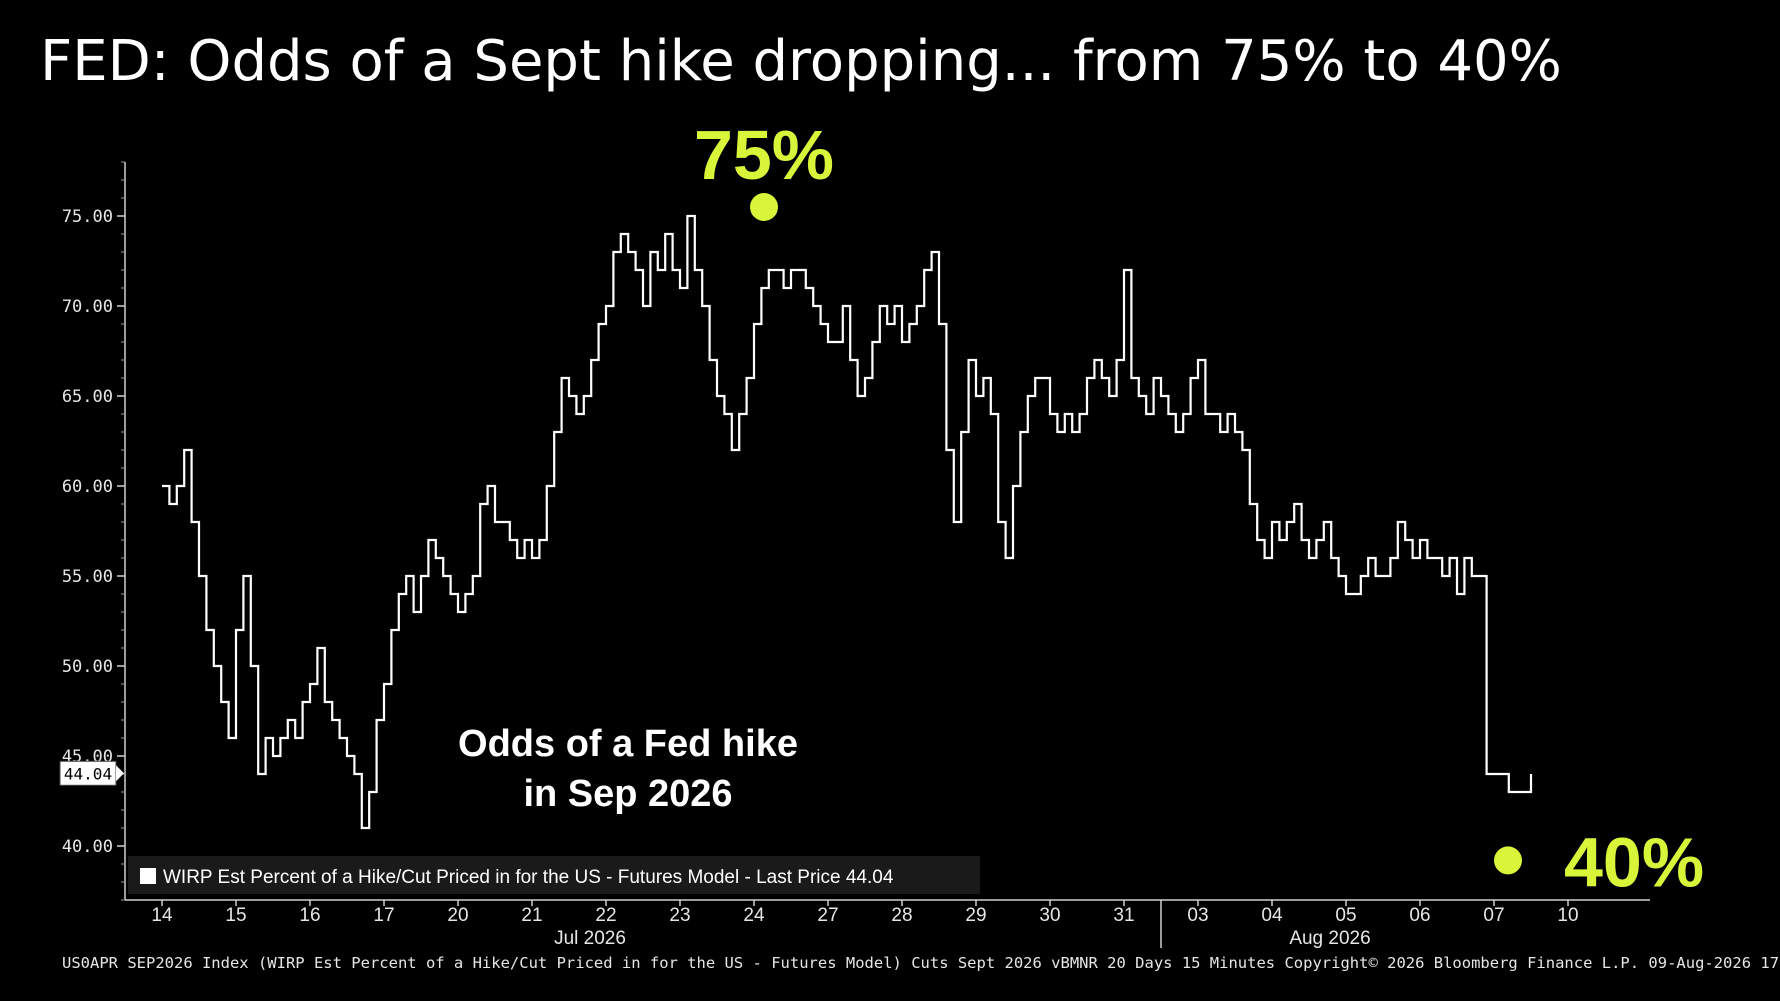 The width and height of the screenshot is (1780, 1001). Describe the element at coordinates (87, 487) in the screenshot. I see `y-tick-label: 60.00` at that location.